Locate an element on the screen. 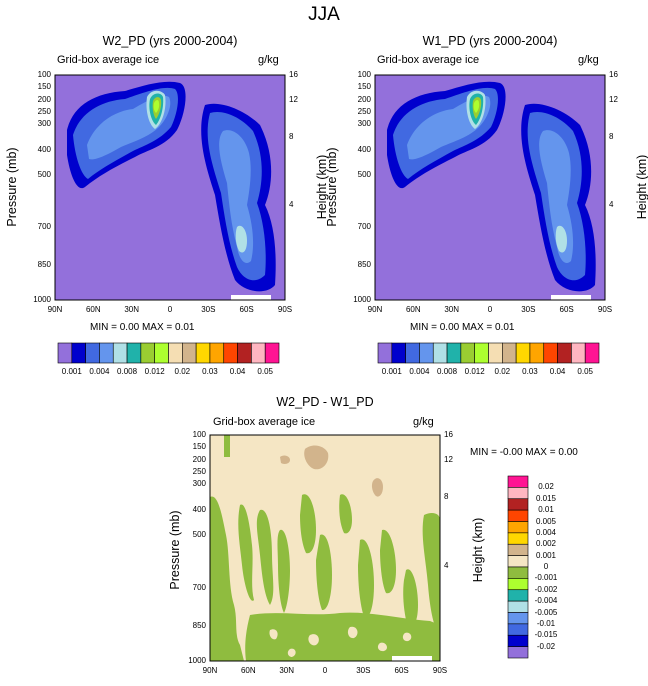  y-tick-label-pressure: 100 is located at coordinates (199, 434).